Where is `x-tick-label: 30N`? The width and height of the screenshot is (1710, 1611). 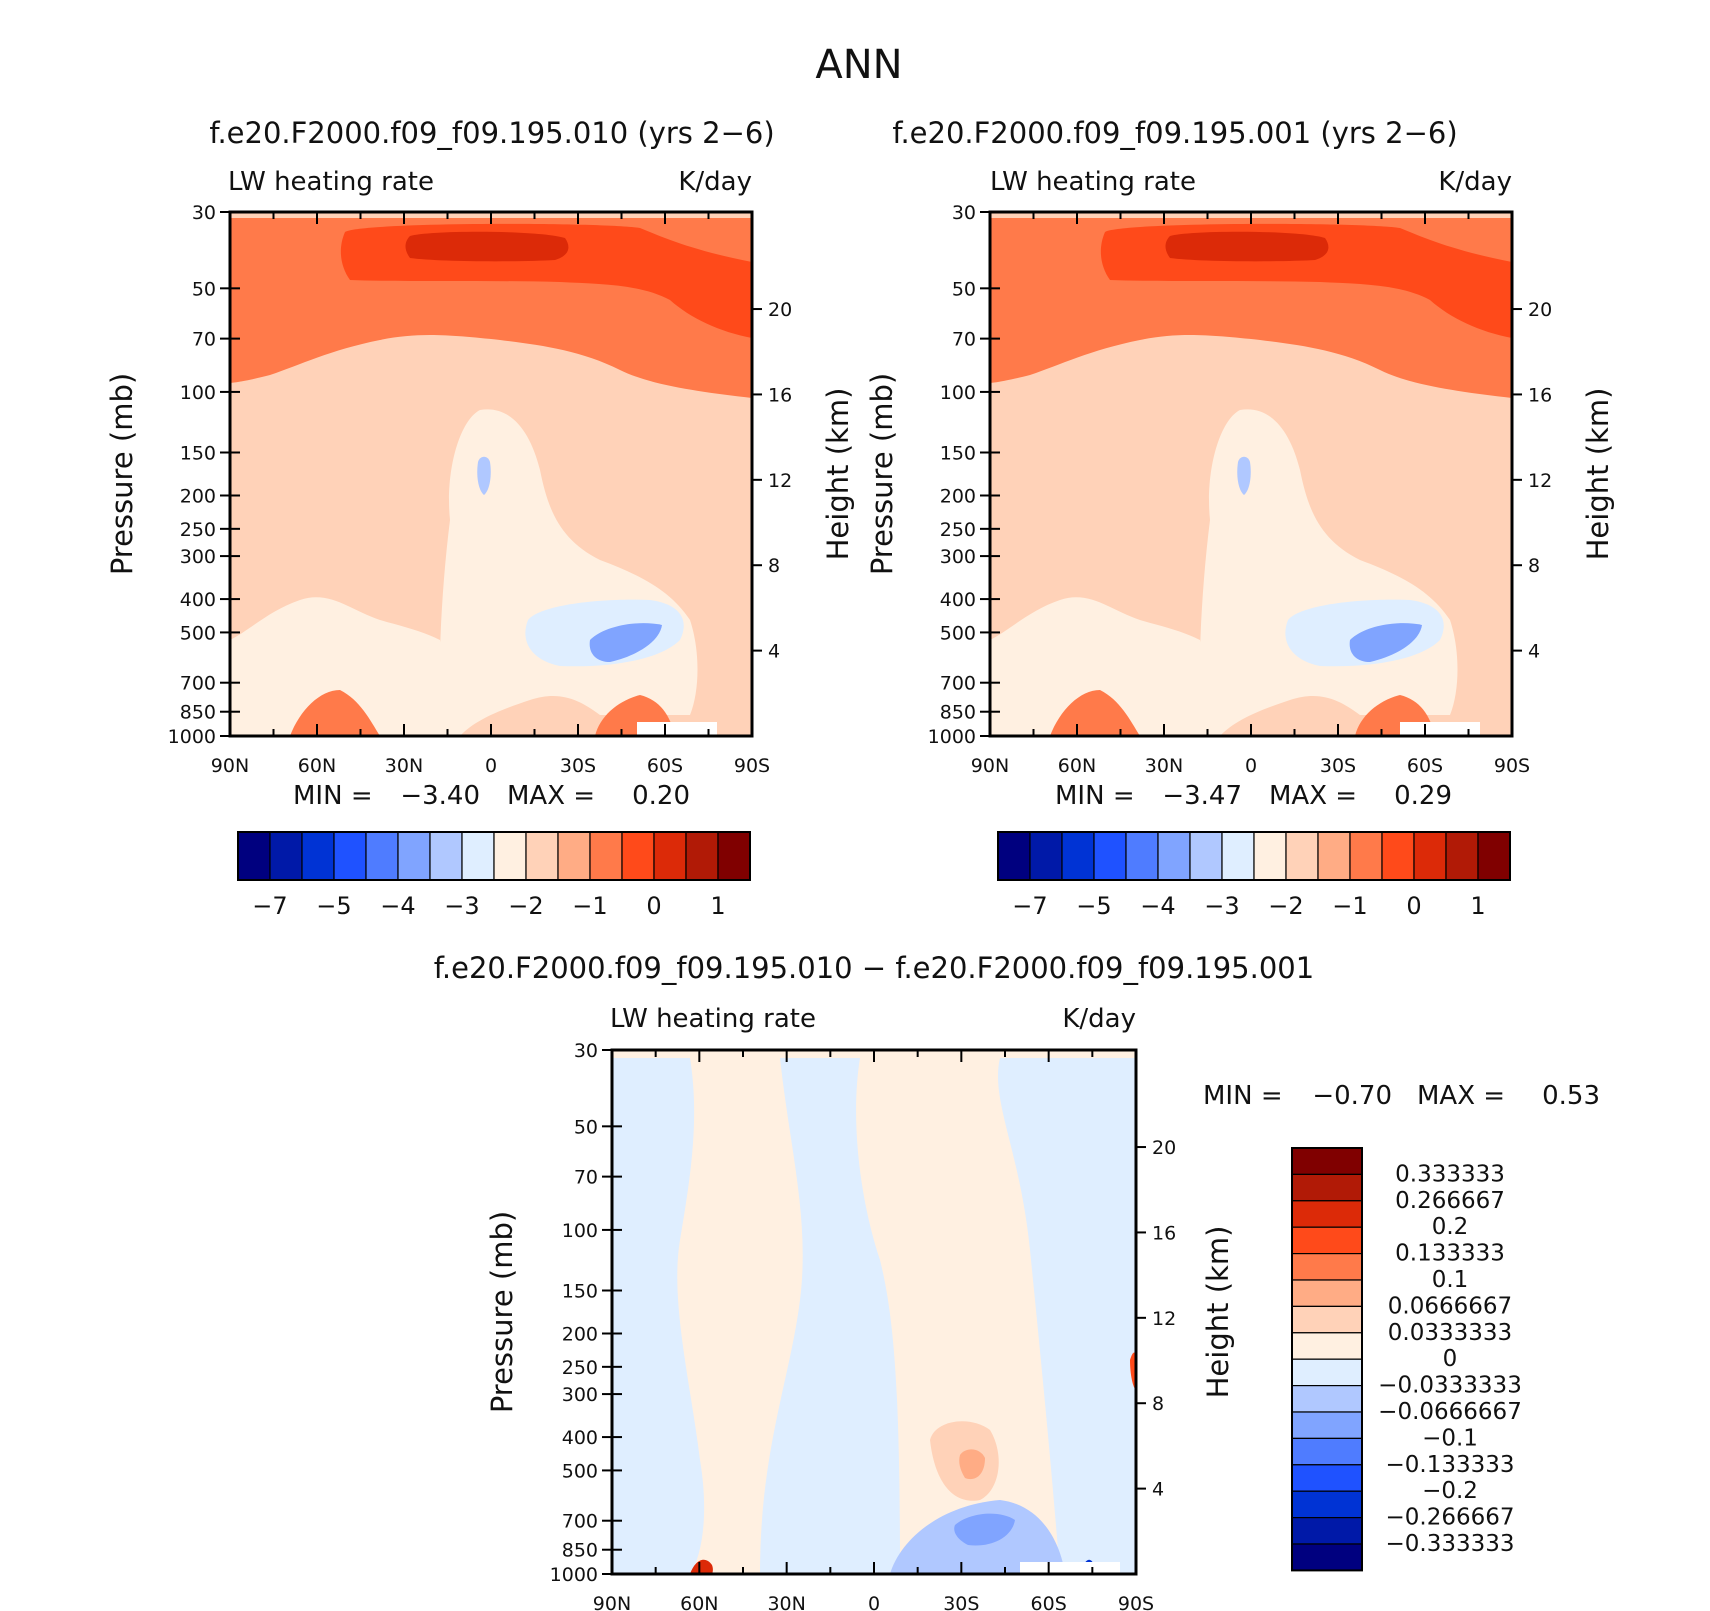
x-tick-label: 30N is located at coordinates (786, 1602).